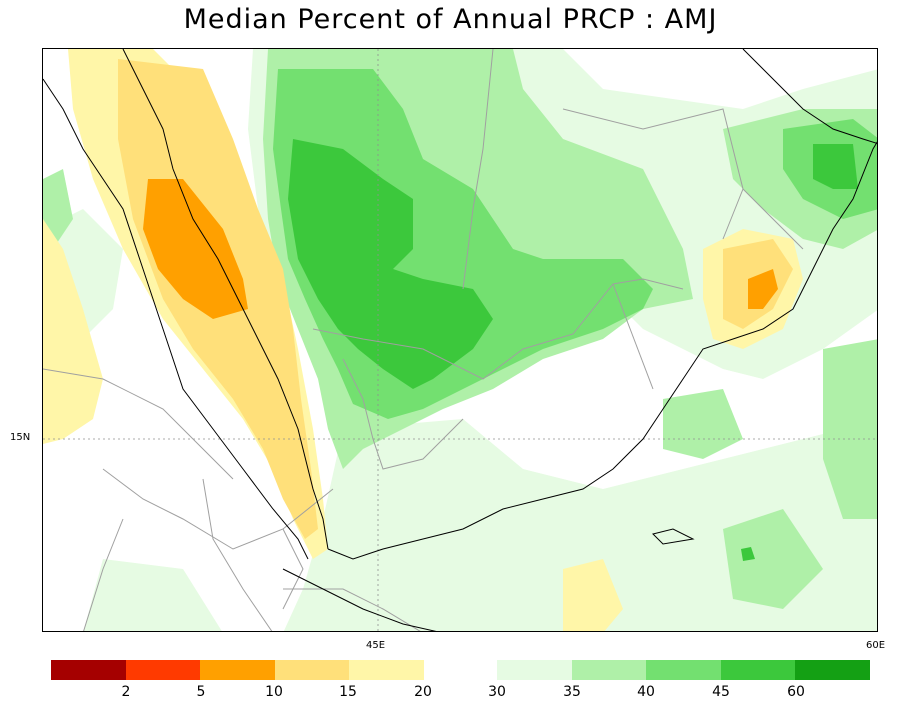 This screenshot has height=707, width=901. What do you see at coordinates (348, 692) in the screenshot?
I see `legend-label-dry-4: 15` at bounding box center [348, 692].